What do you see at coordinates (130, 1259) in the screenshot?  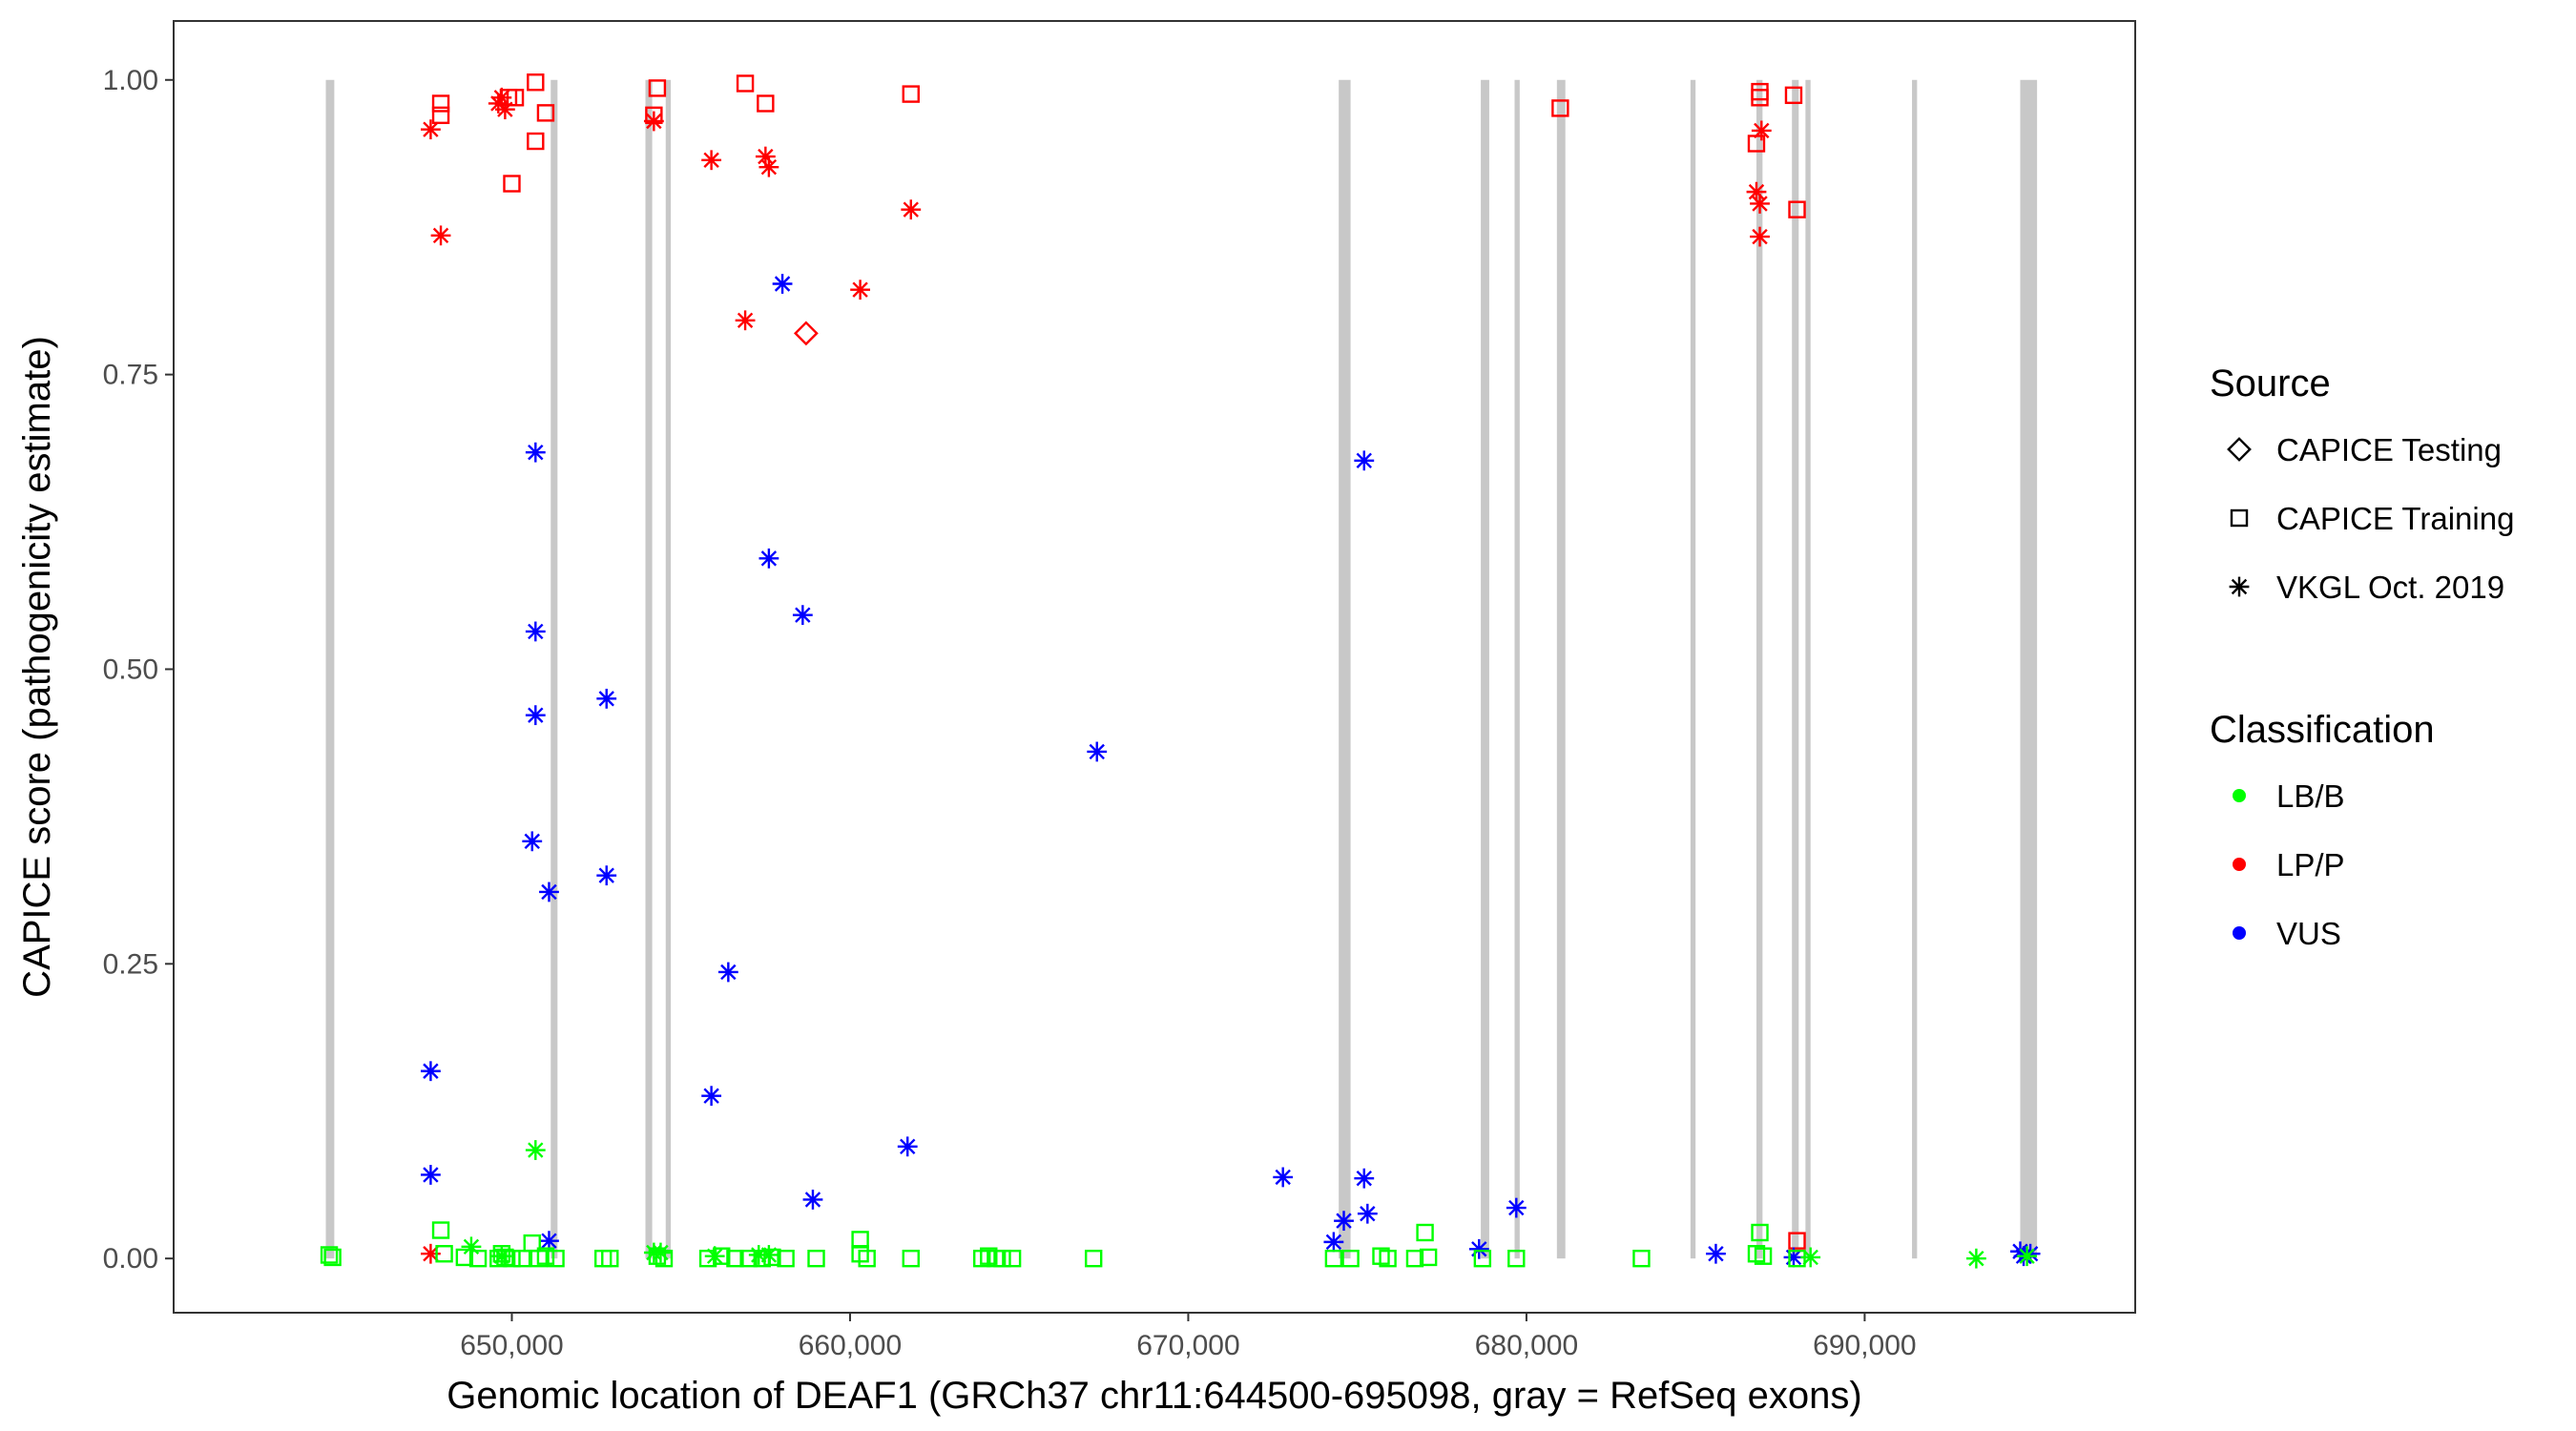 I see `y-tick-label: 0.00` at bounding box center [130, 1259].